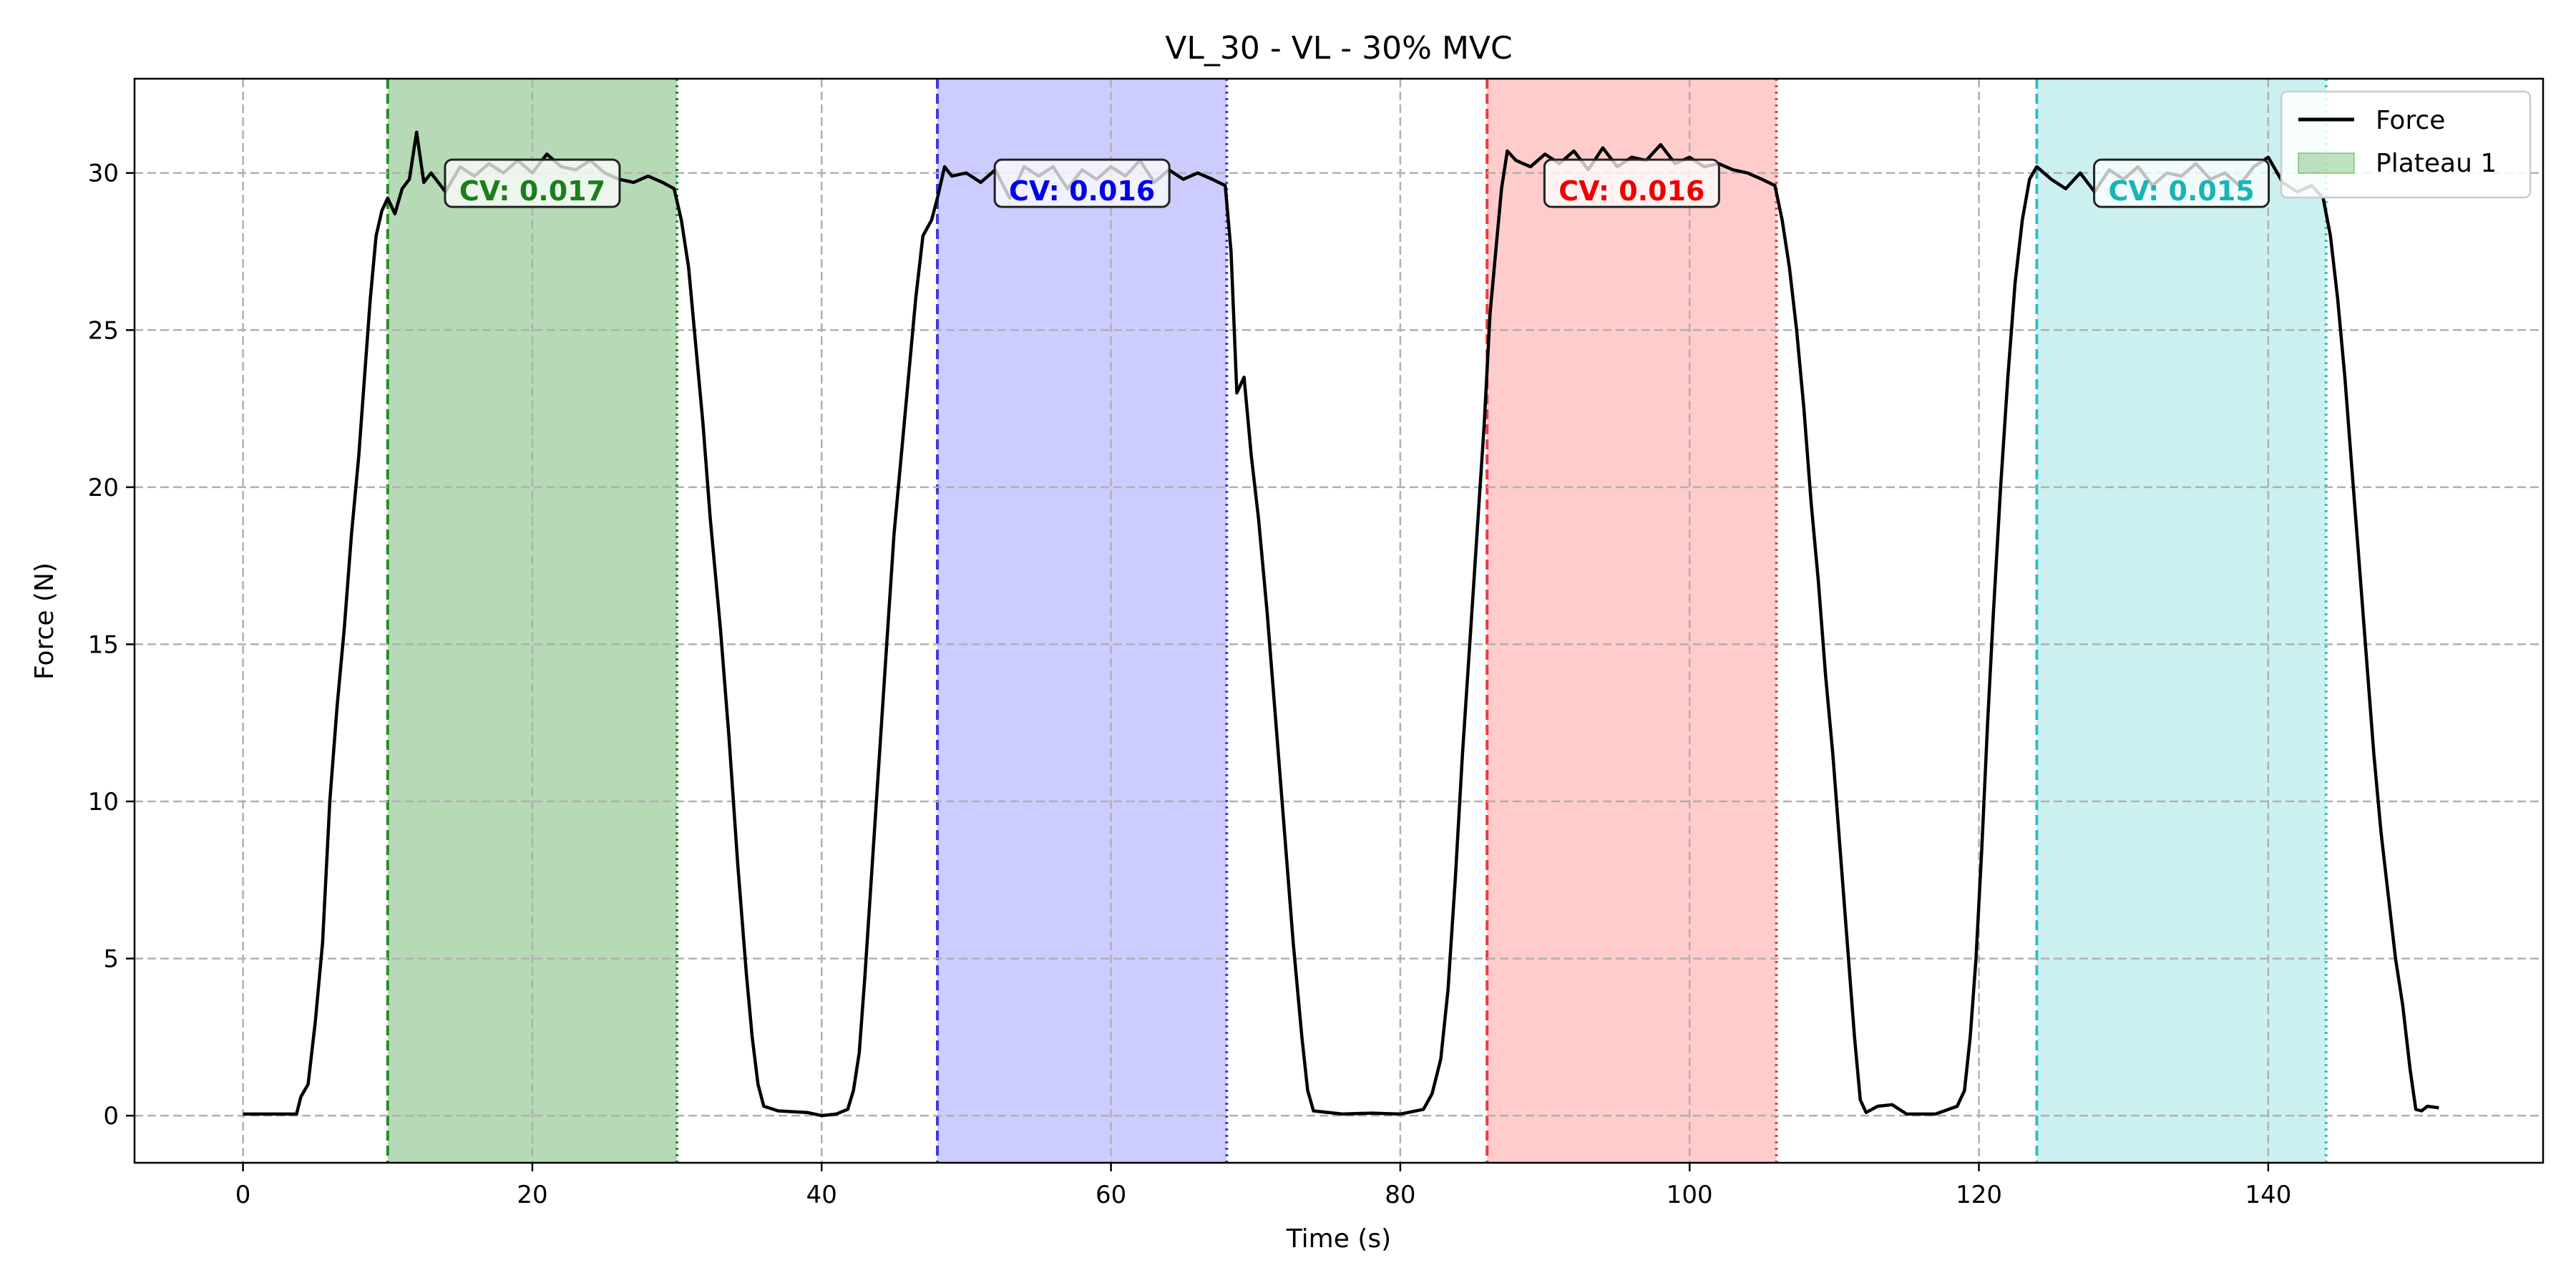 Image resolution: width=2576 pixels, height=1288 pixels. What do you see at coordinates (103, 644) in the screenshot?
I see `y-tick-label: 15` at bounding box center [103, 644].